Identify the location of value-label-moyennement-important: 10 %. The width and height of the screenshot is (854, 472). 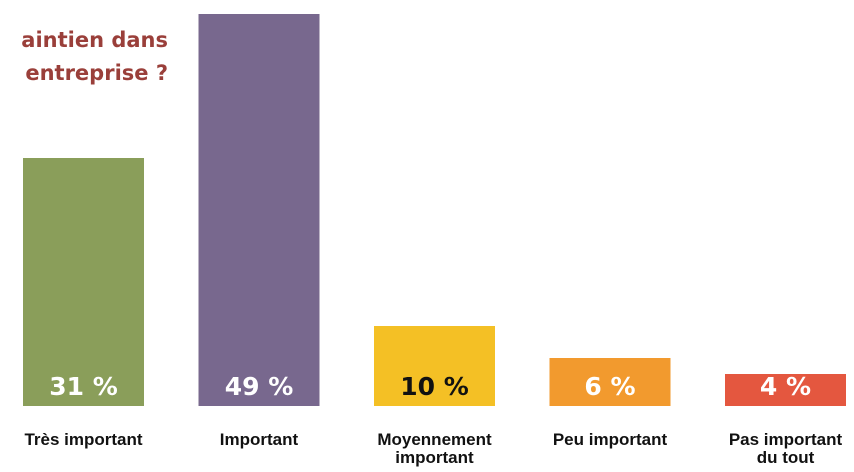
(434, 386).